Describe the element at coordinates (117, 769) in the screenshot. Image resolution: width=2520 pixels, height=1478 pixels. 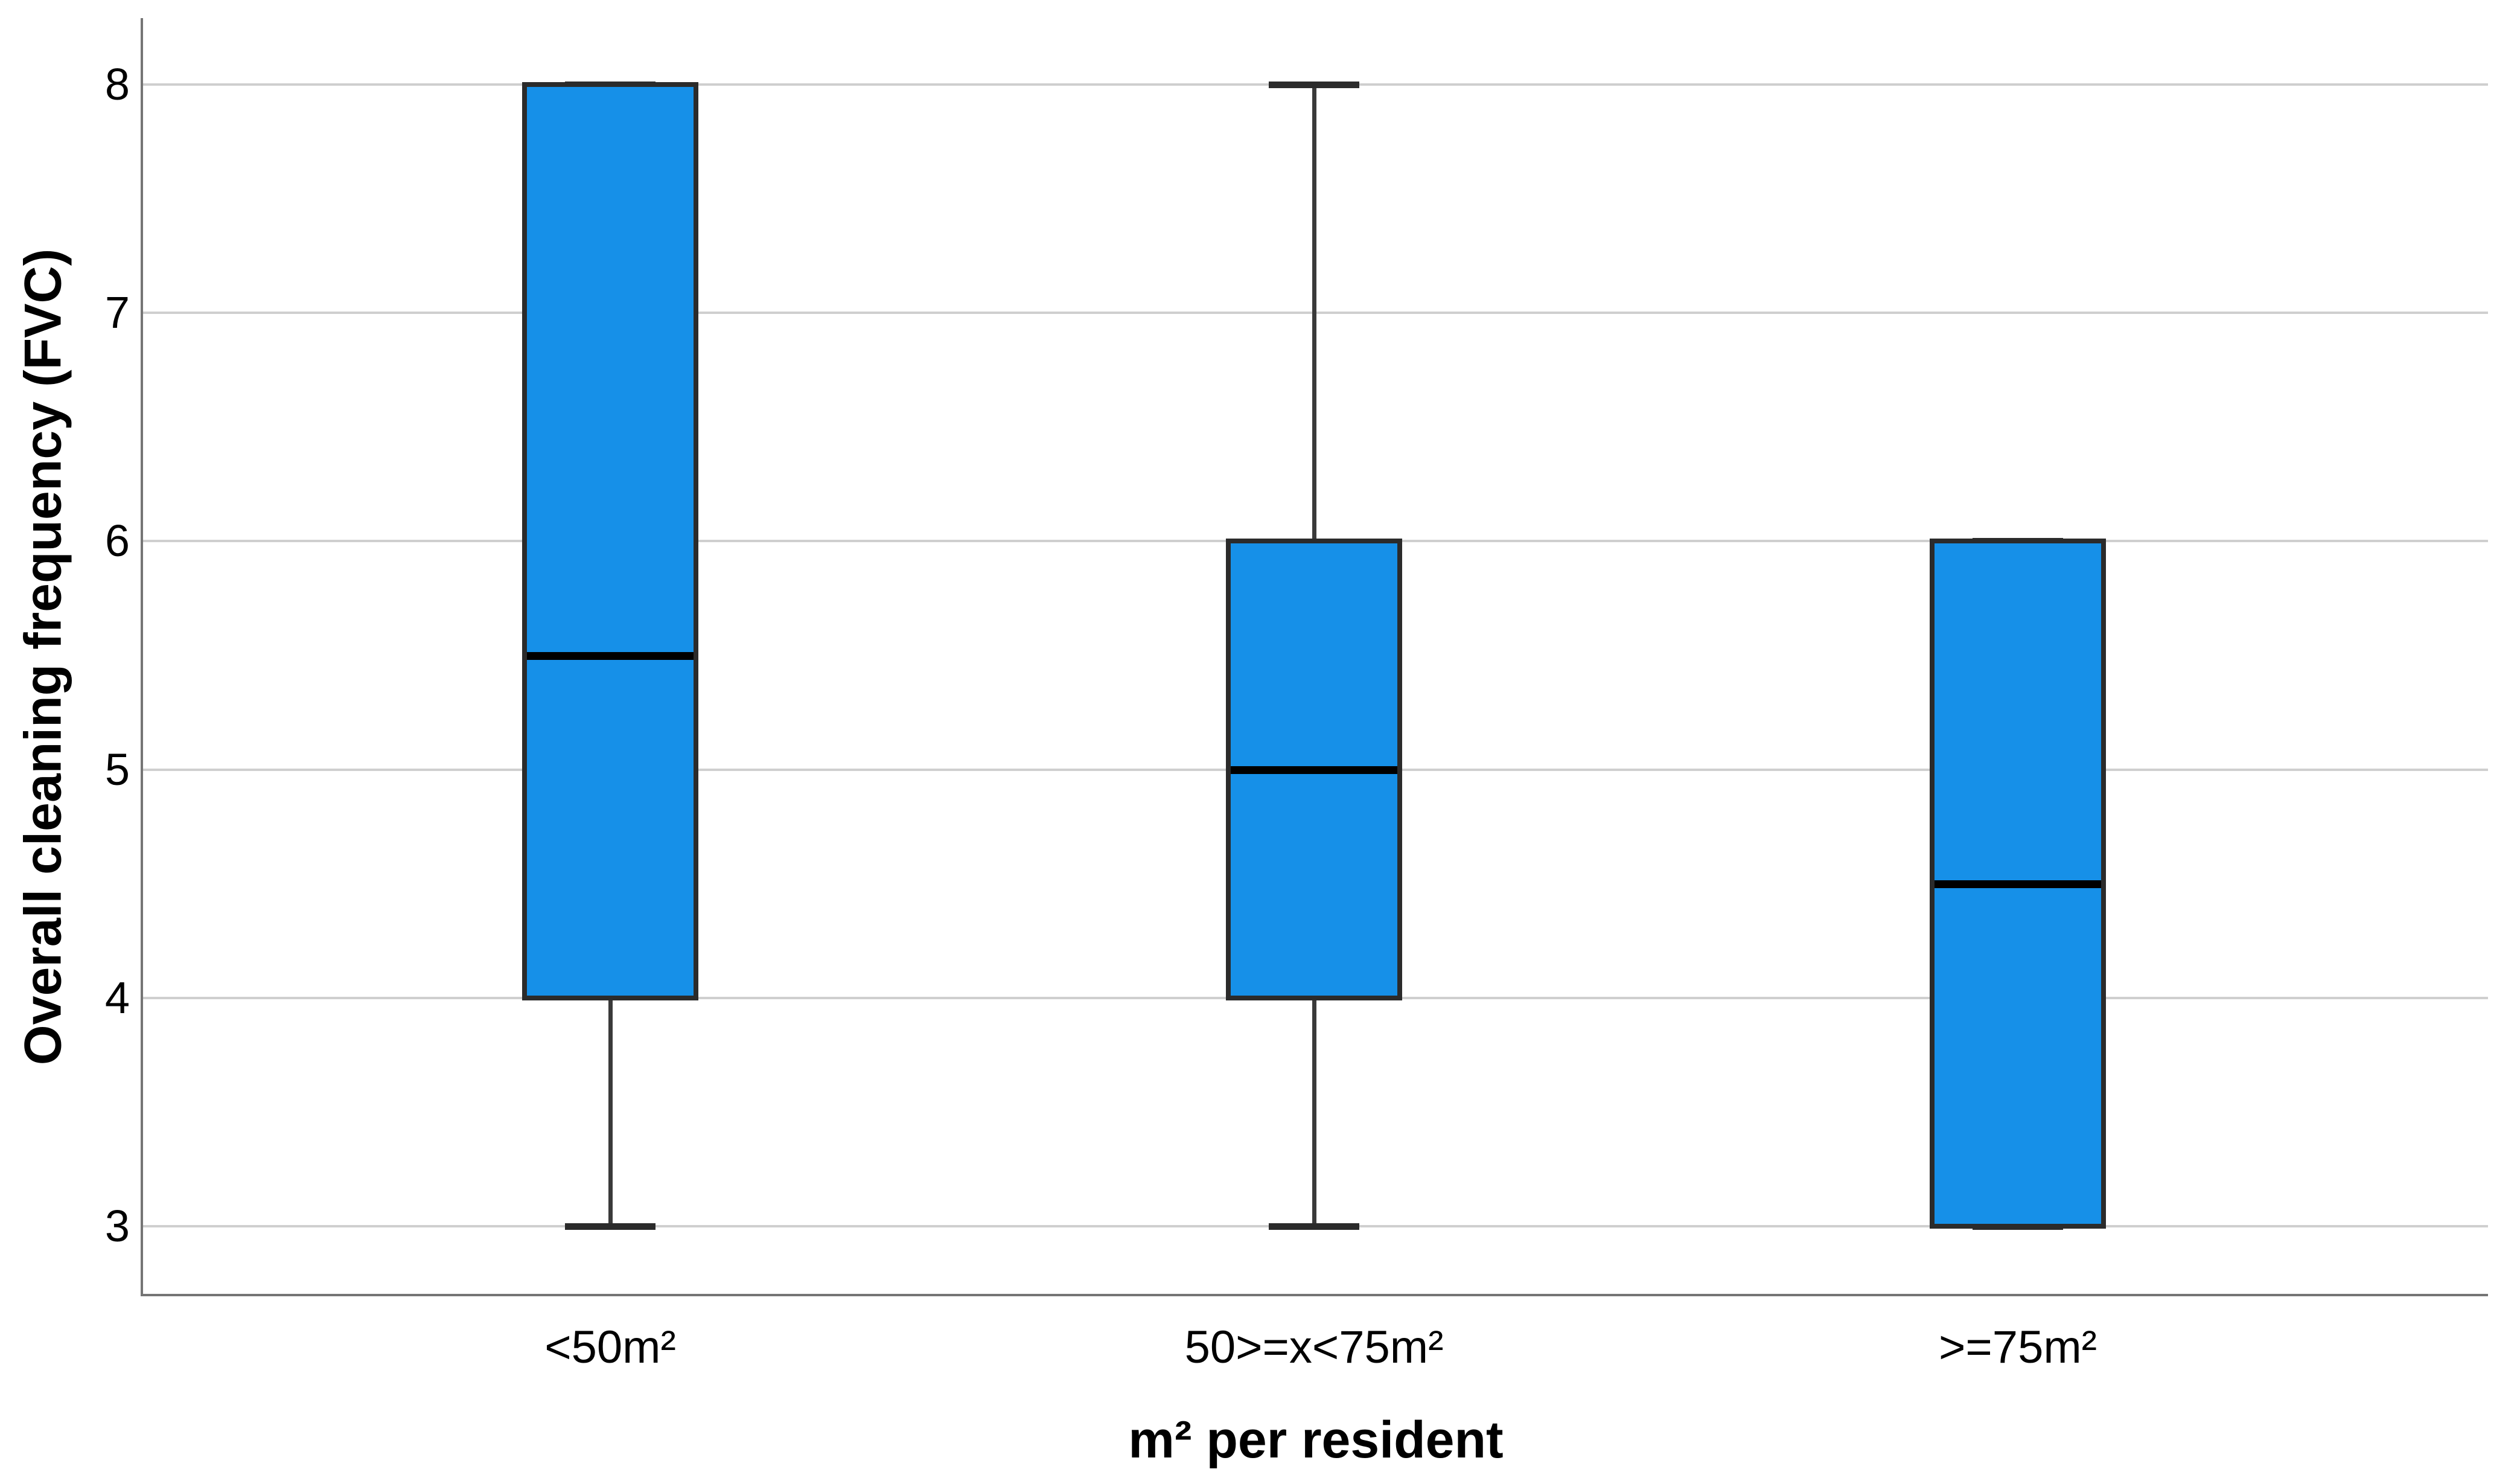
I see `y-tick-label: 5` at that location.